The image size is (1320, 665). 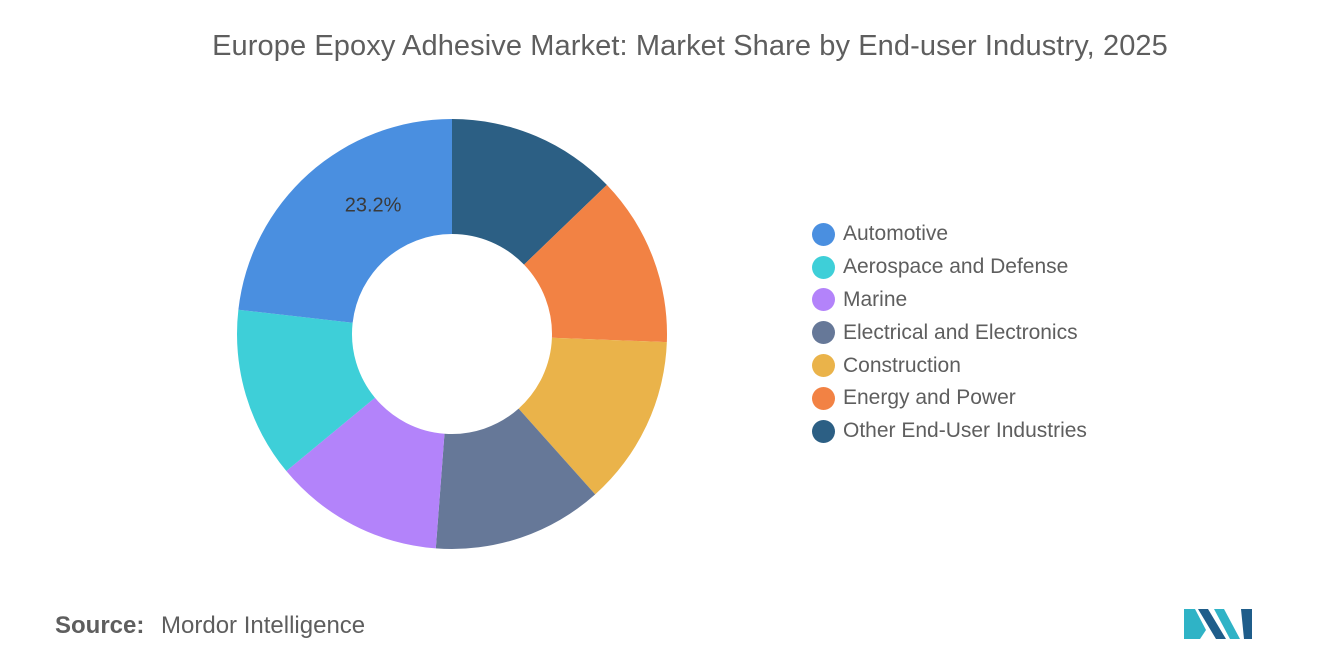 I want to click on donut-slice-construction, so click(x=592, y=416).